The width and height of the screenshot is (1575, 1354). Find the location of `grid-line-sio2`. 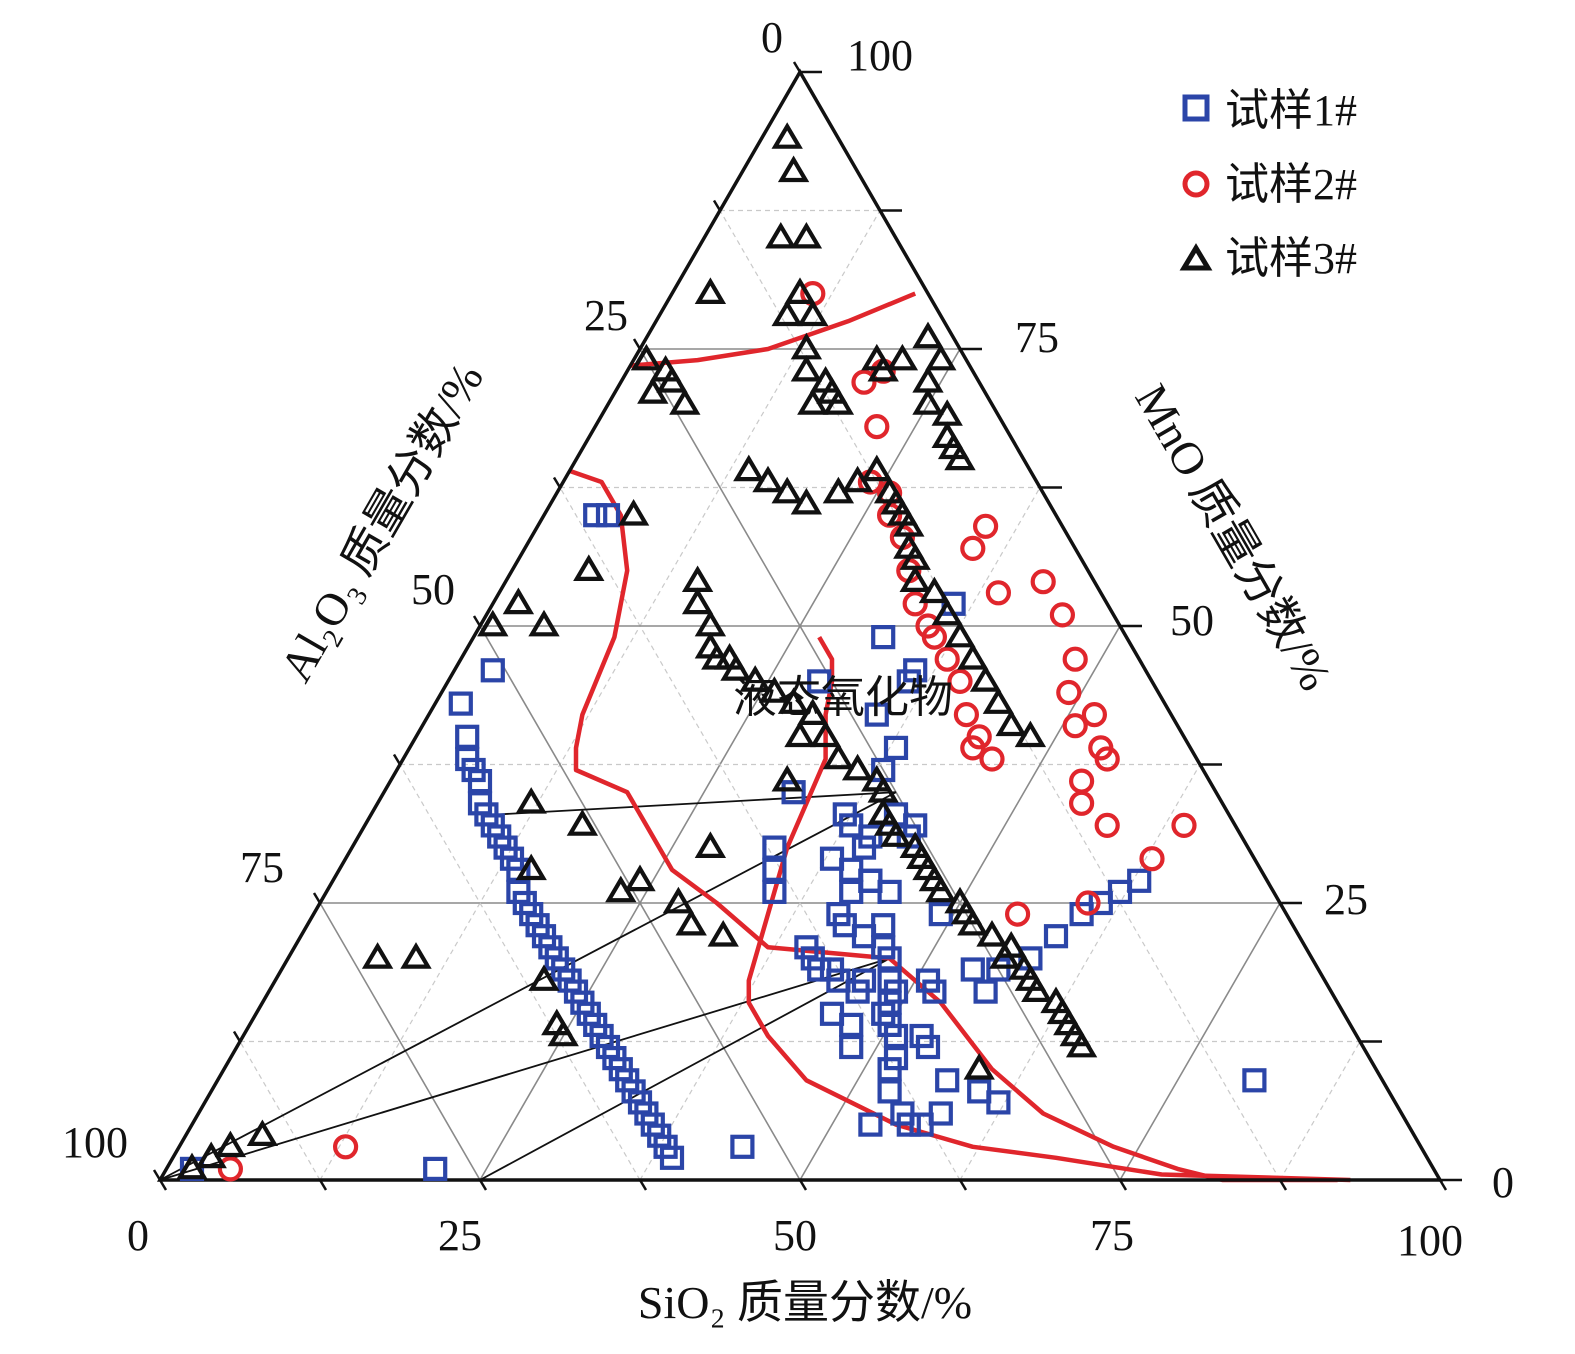

grid-line-sio2 is located at coordinates (1080, 972).